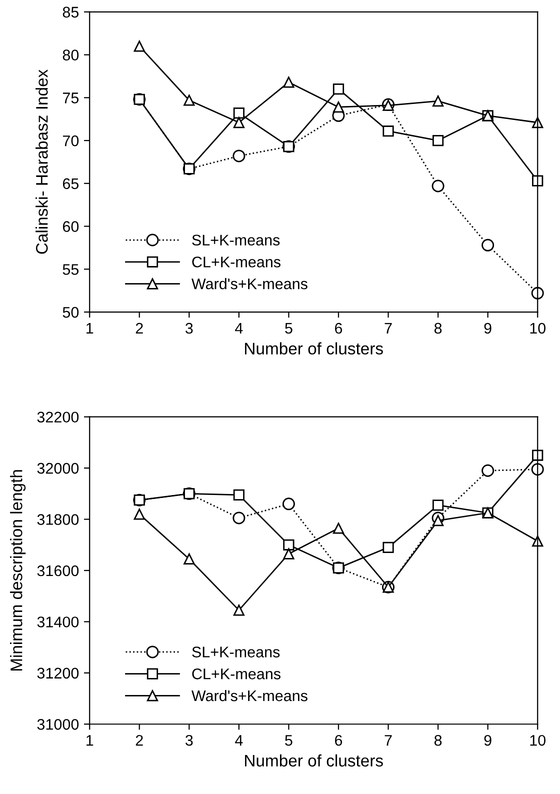 This screenshot has height=794, width=560. I want to click on y-tick-label: 55, so click(70, 269).